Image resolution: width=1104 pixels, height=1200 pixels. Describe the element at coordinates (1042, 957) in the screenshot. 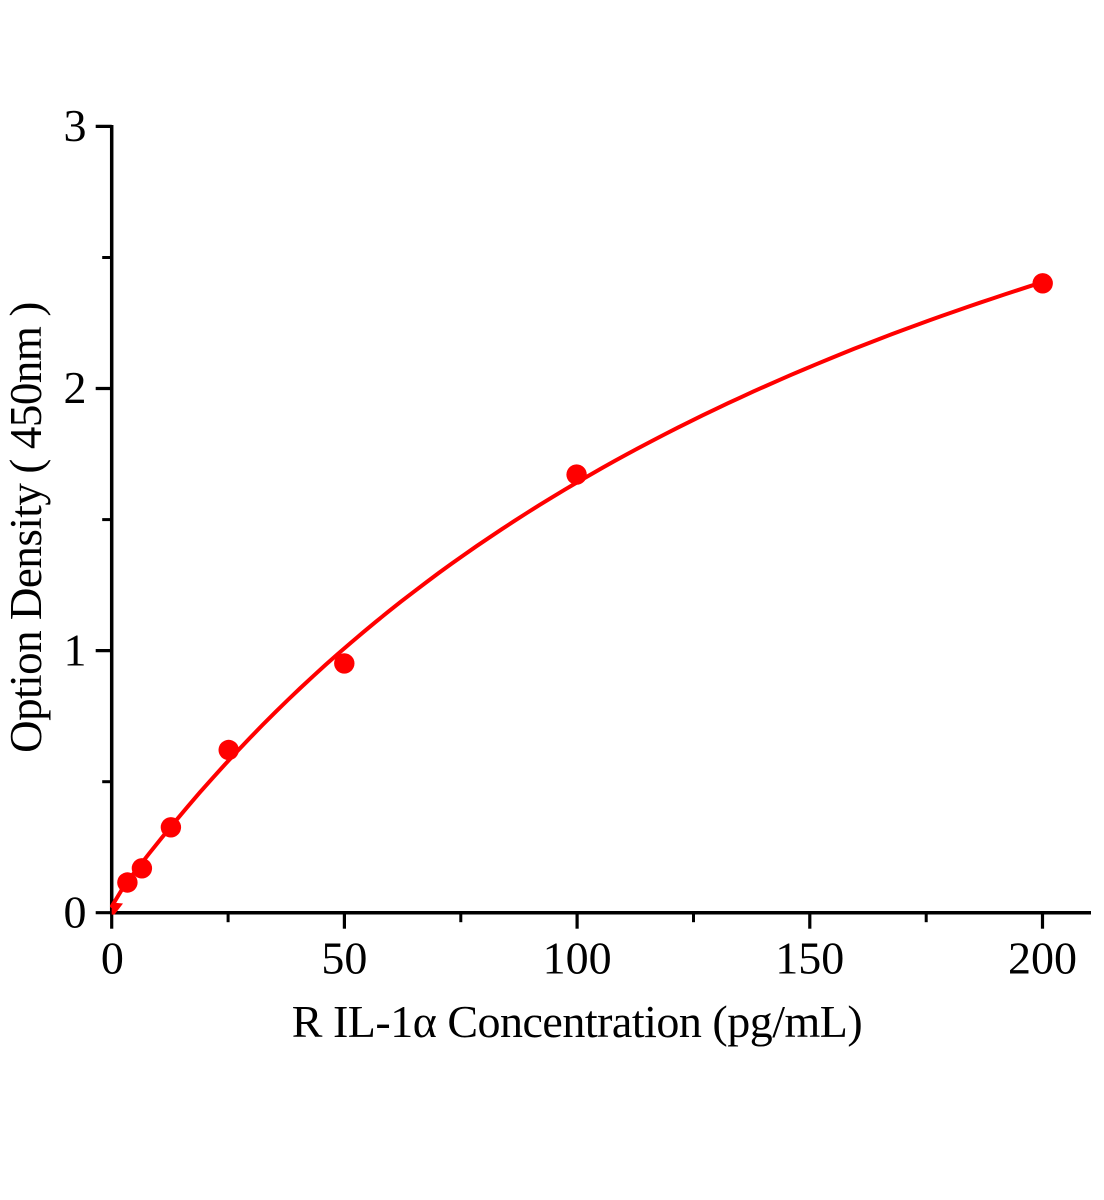

I see `svg-text: 200` at that location.